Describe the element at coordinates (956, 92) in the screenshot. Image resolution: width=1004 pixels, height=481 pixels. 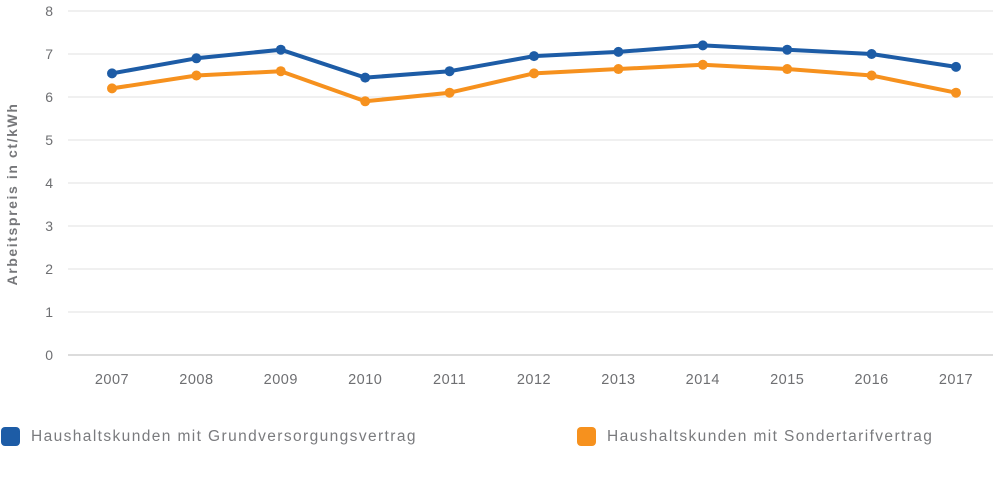
I see `data-point-1-2017` at that location.